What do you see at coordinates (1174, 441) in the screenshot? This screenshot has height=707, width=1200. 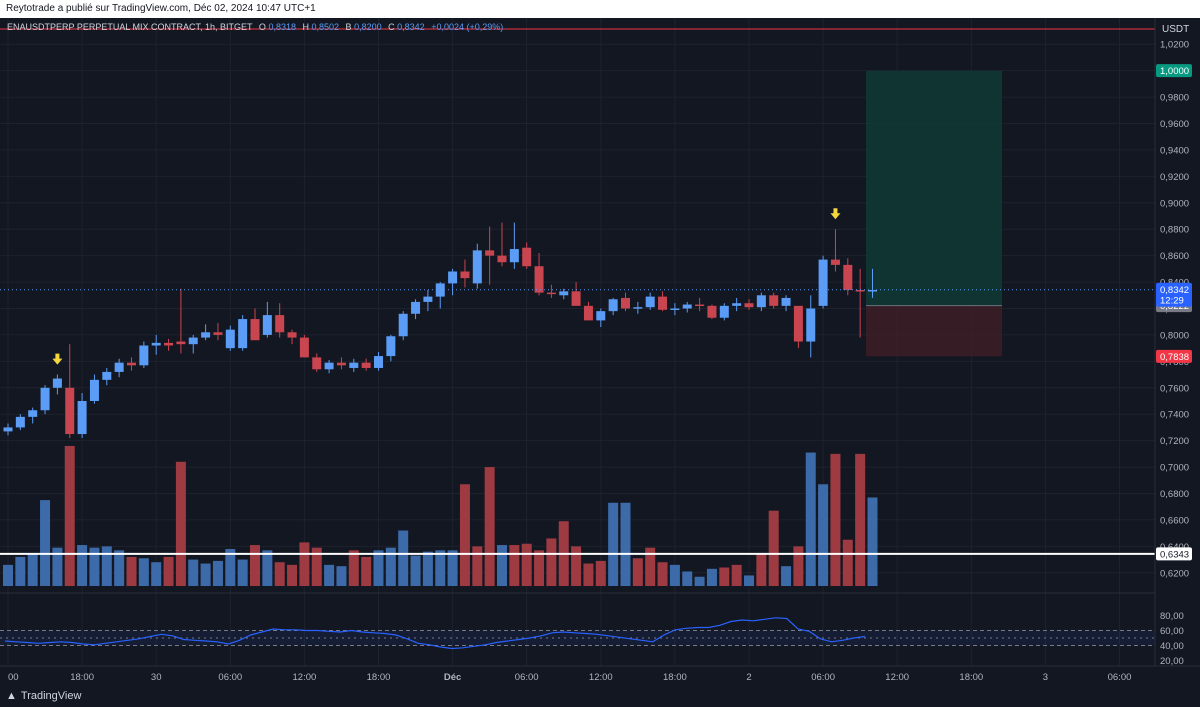 I see `price-tick: 0,7200` at bounding box center [1174, 441].